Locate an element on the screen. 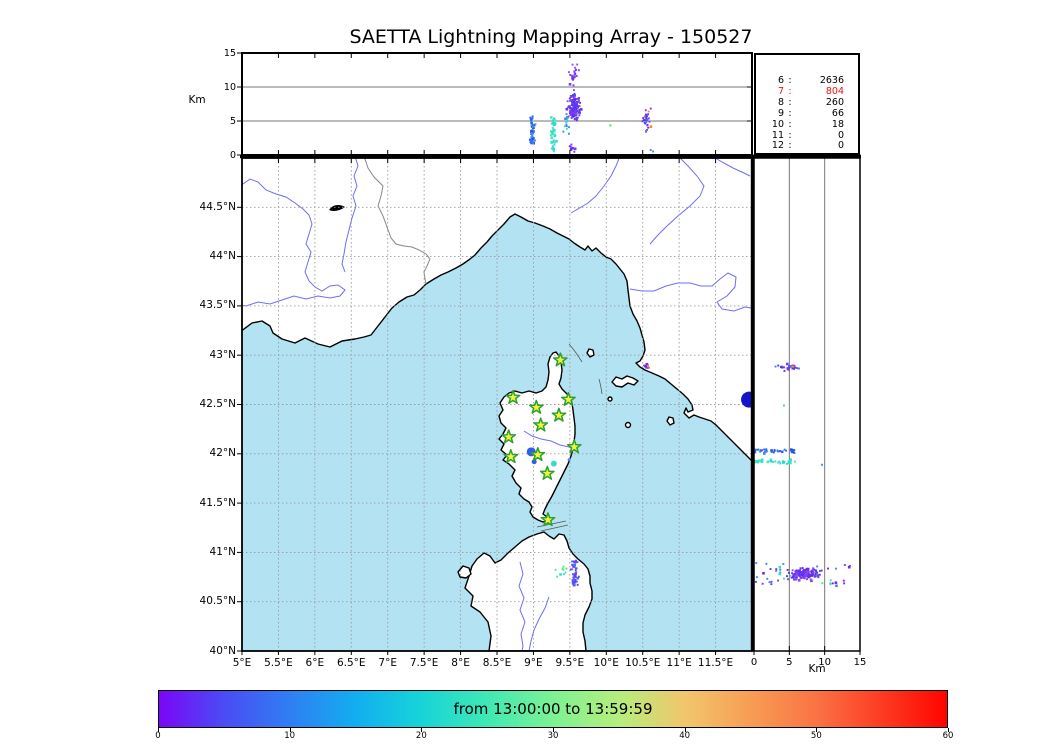 This screenshot has width=1050, height=750. longitude-tick: 7.5°E is located at coordinates (424, 663).